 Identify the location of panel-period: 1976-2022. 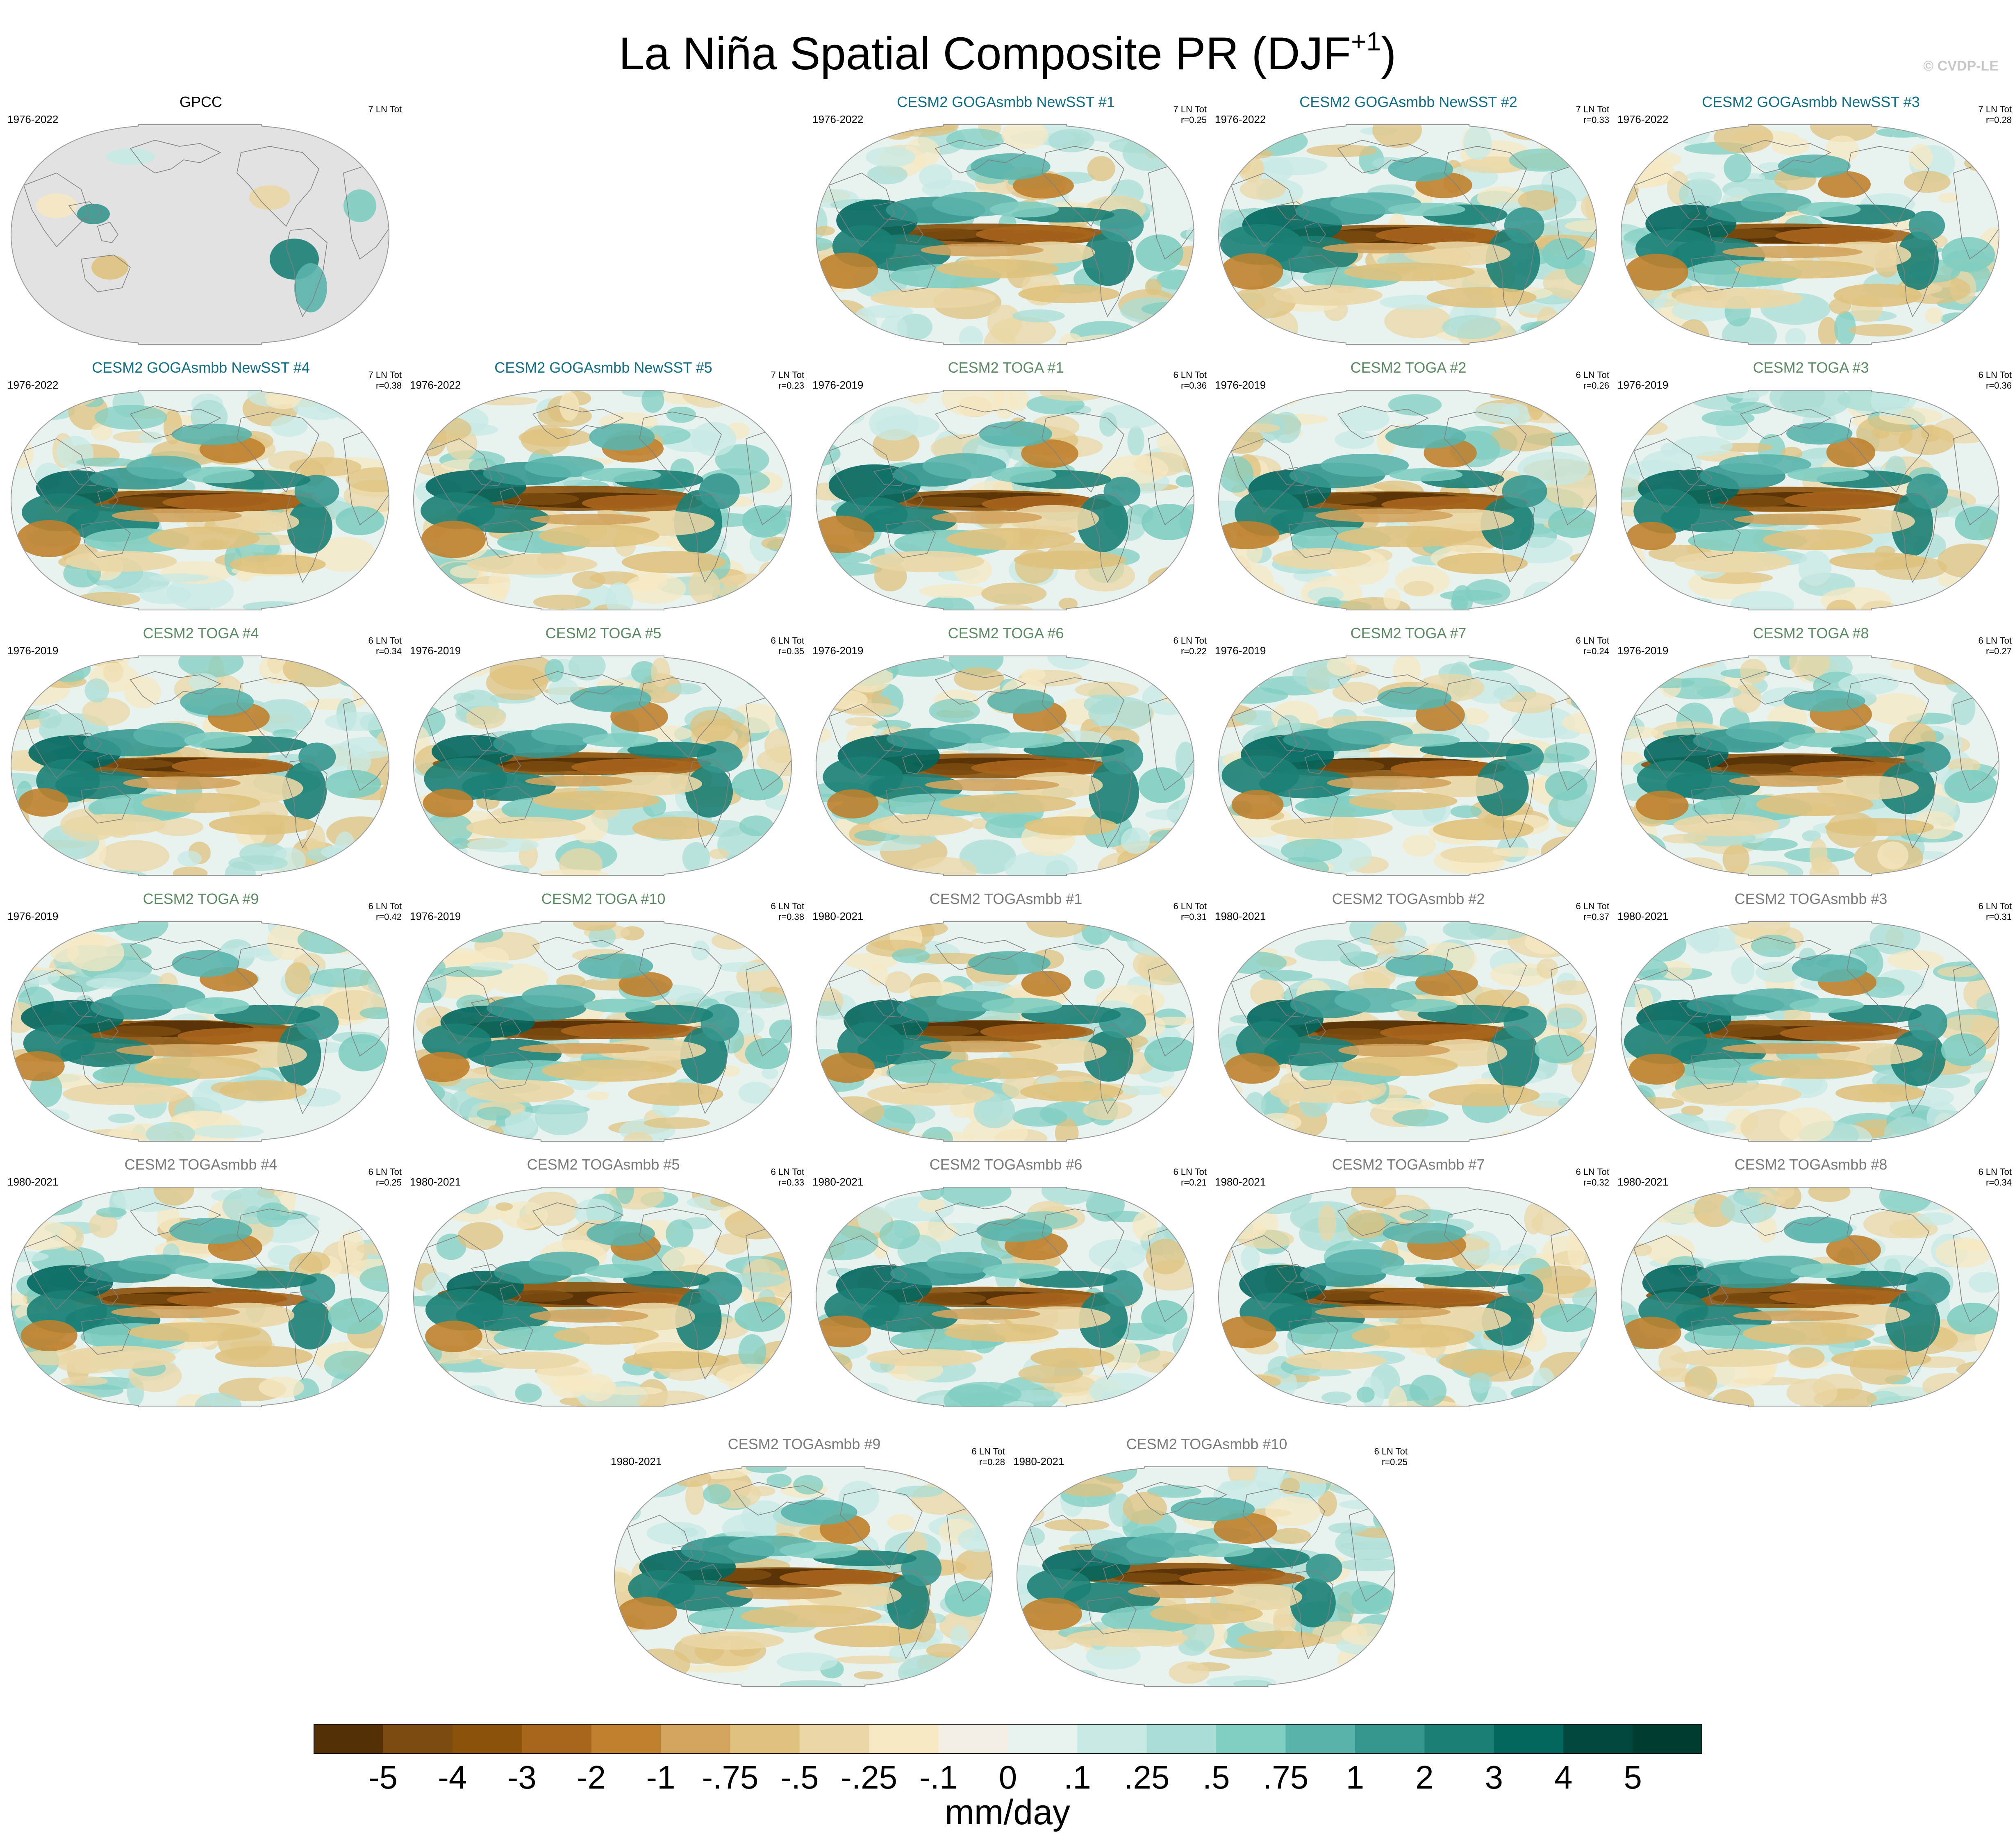
(1240, 119).